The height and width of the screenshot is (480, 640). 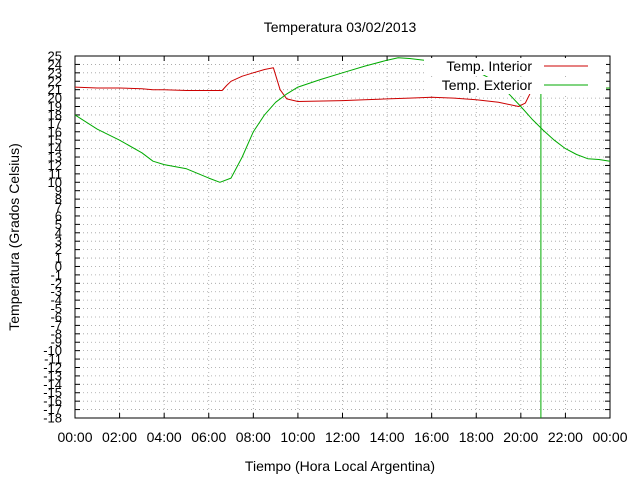 I want to click on y-tick-label: -4, so click(x=56, y=300).